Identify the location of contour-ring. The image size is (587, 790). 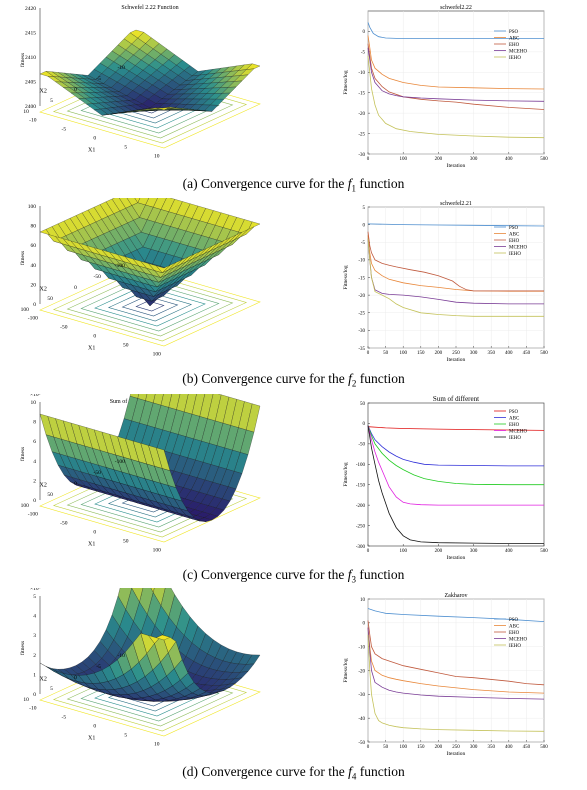
(150, 306).